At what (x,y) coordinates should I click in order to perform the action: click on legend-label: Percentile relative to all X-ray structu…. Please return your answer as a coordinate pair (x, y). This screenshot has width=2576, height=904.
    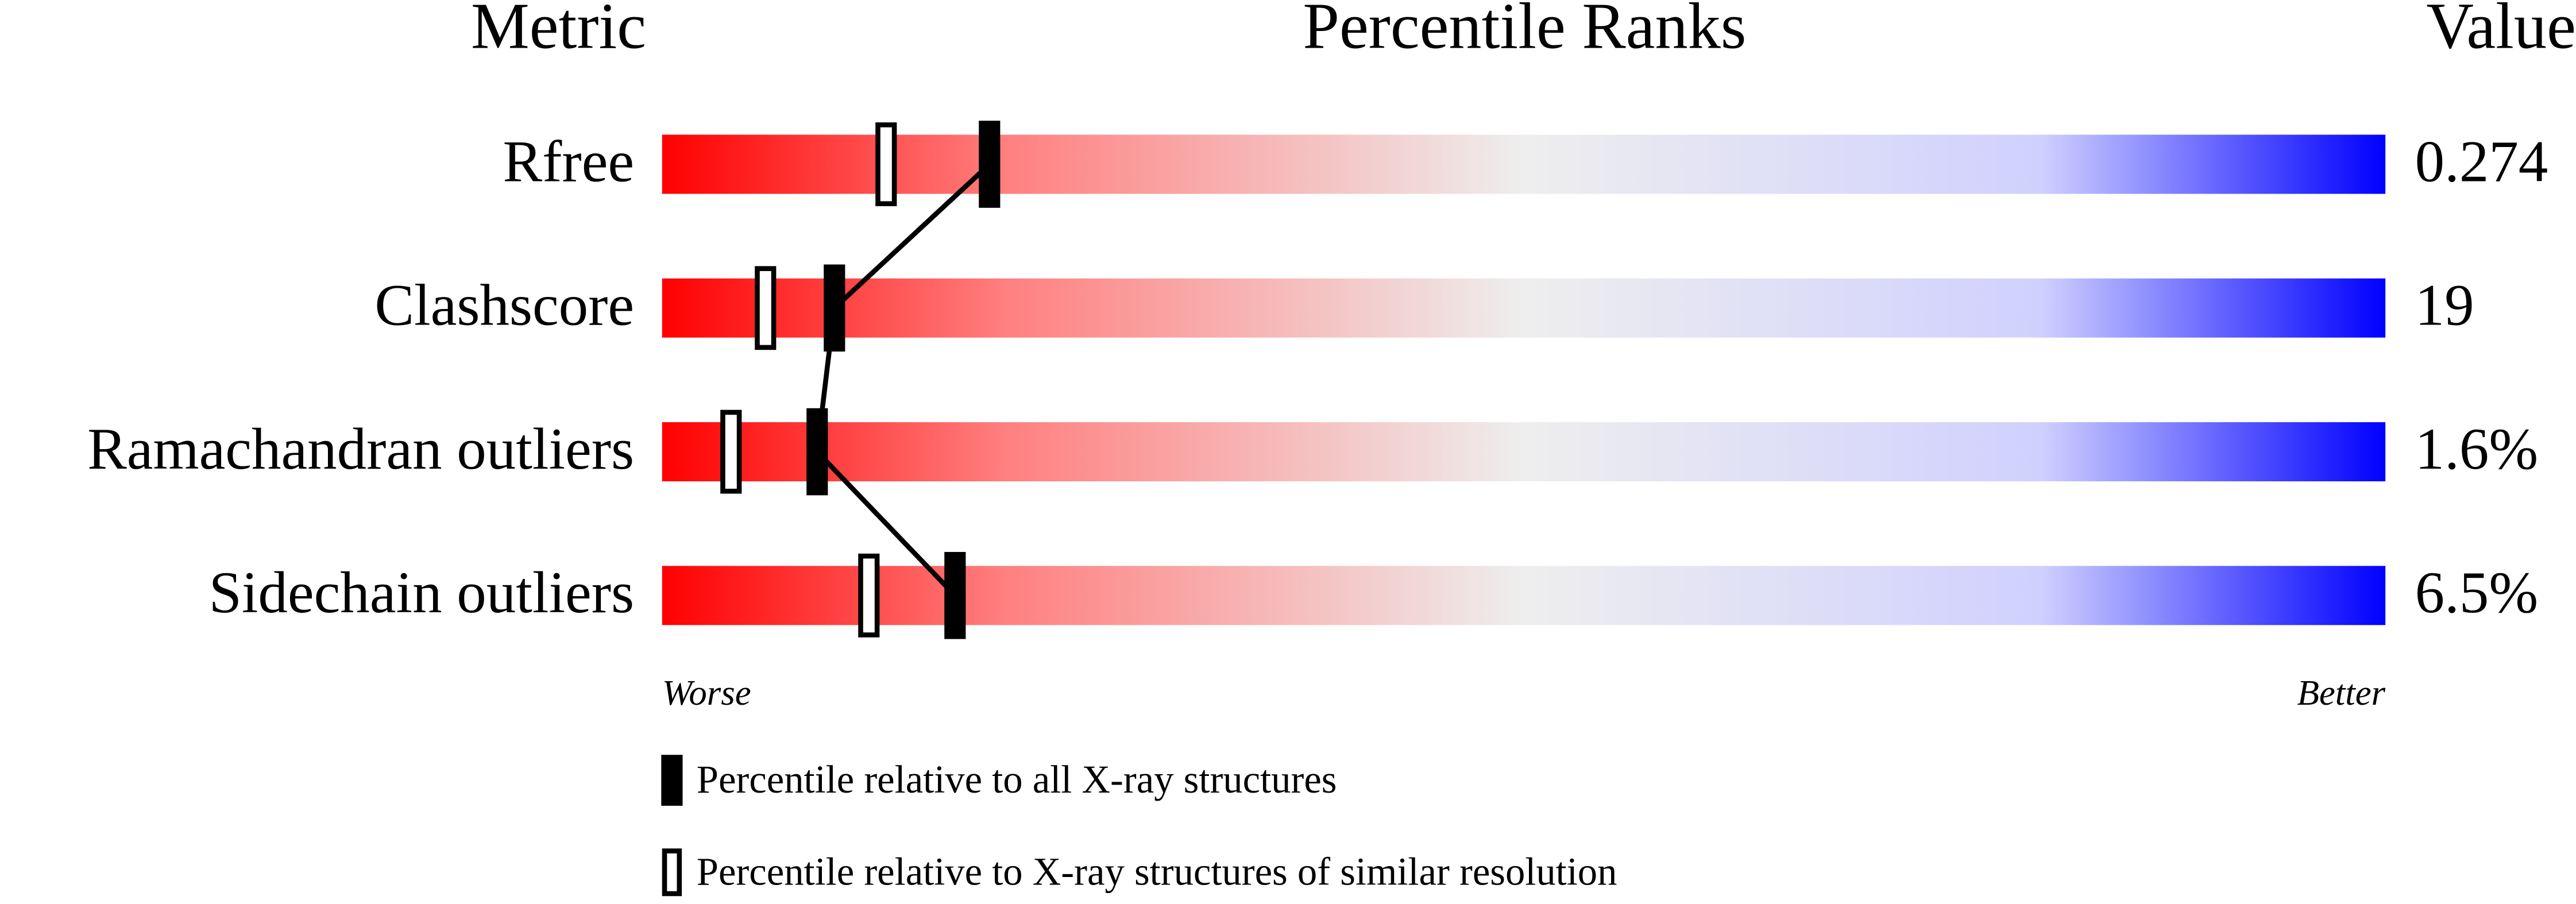
    Looking at the image, I should click on (1017, 779).